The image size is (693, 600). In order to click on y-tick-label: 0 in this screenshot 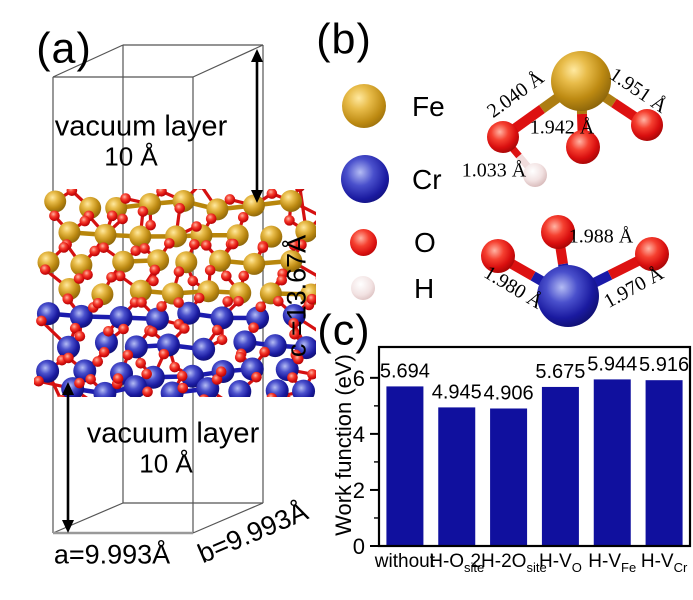, I will do `click(359, 546)`.